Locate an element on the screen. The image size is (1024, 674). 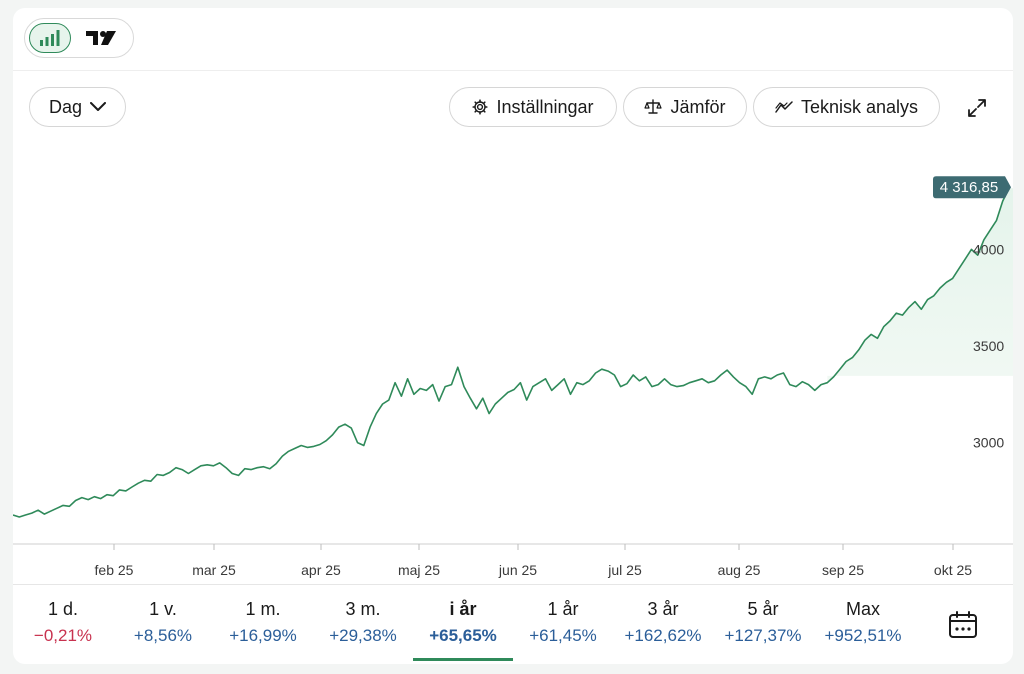
view-toggle-bar is located at coordinates (513, 39).